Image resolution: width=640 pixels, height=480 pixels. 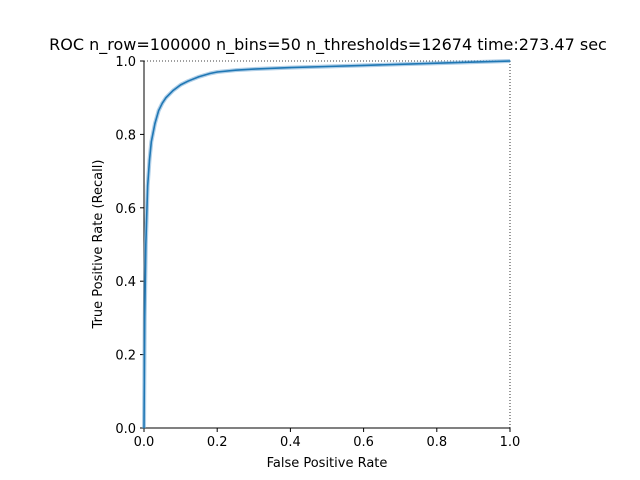 What do you see at coordinates (125, 135) in the screenshot?
I see `y-tick-label: 0.8` at bounding box center [125, 135].